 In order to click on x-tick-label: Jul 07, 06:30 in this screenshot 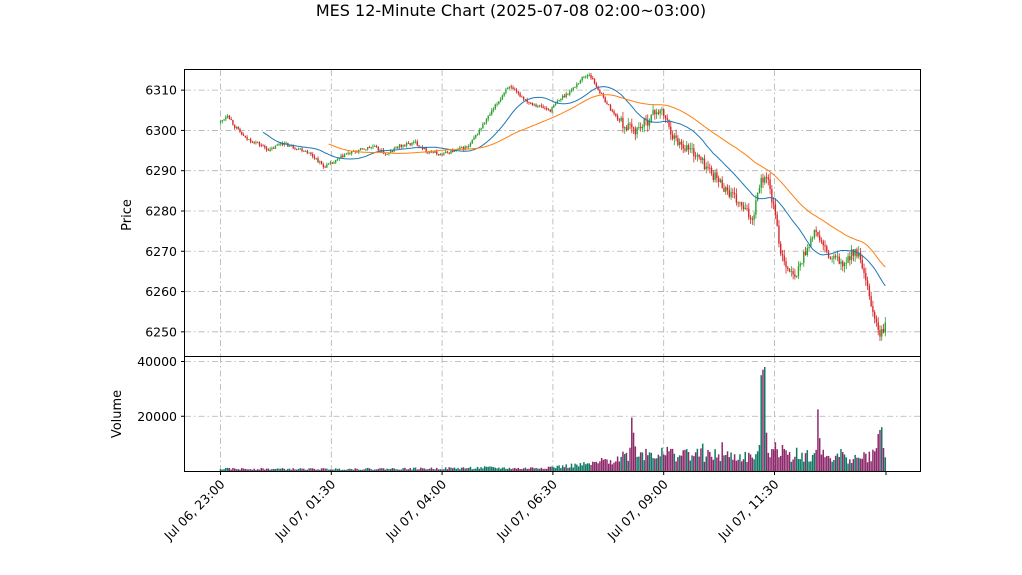, I will do `click(526, 509)`.